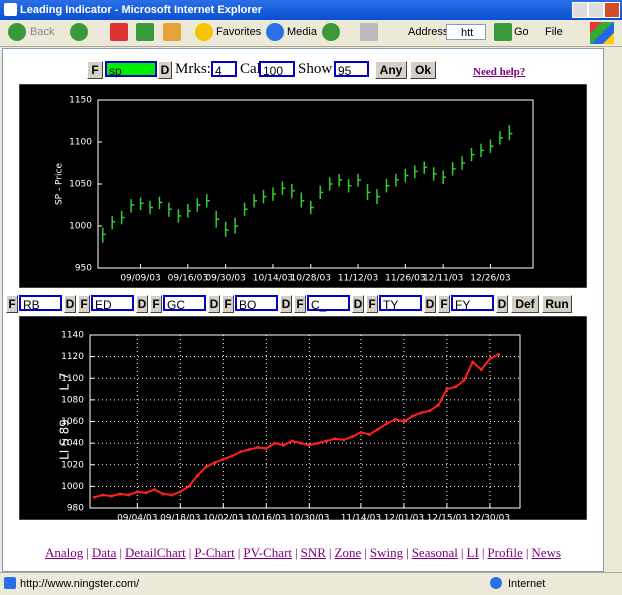 This screenshot has height=595, width=622. I want to click on address-label: Address, so click(428, 32).